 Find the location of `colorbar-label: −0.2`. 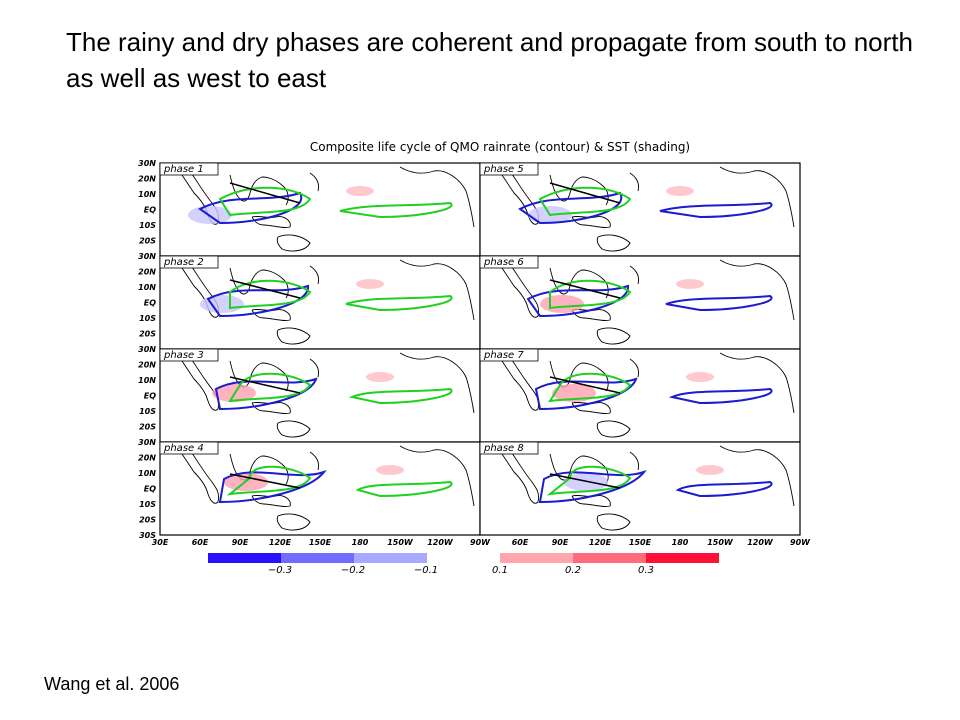

colorbar-label: −0.2 is located at coordinates (353, 570).